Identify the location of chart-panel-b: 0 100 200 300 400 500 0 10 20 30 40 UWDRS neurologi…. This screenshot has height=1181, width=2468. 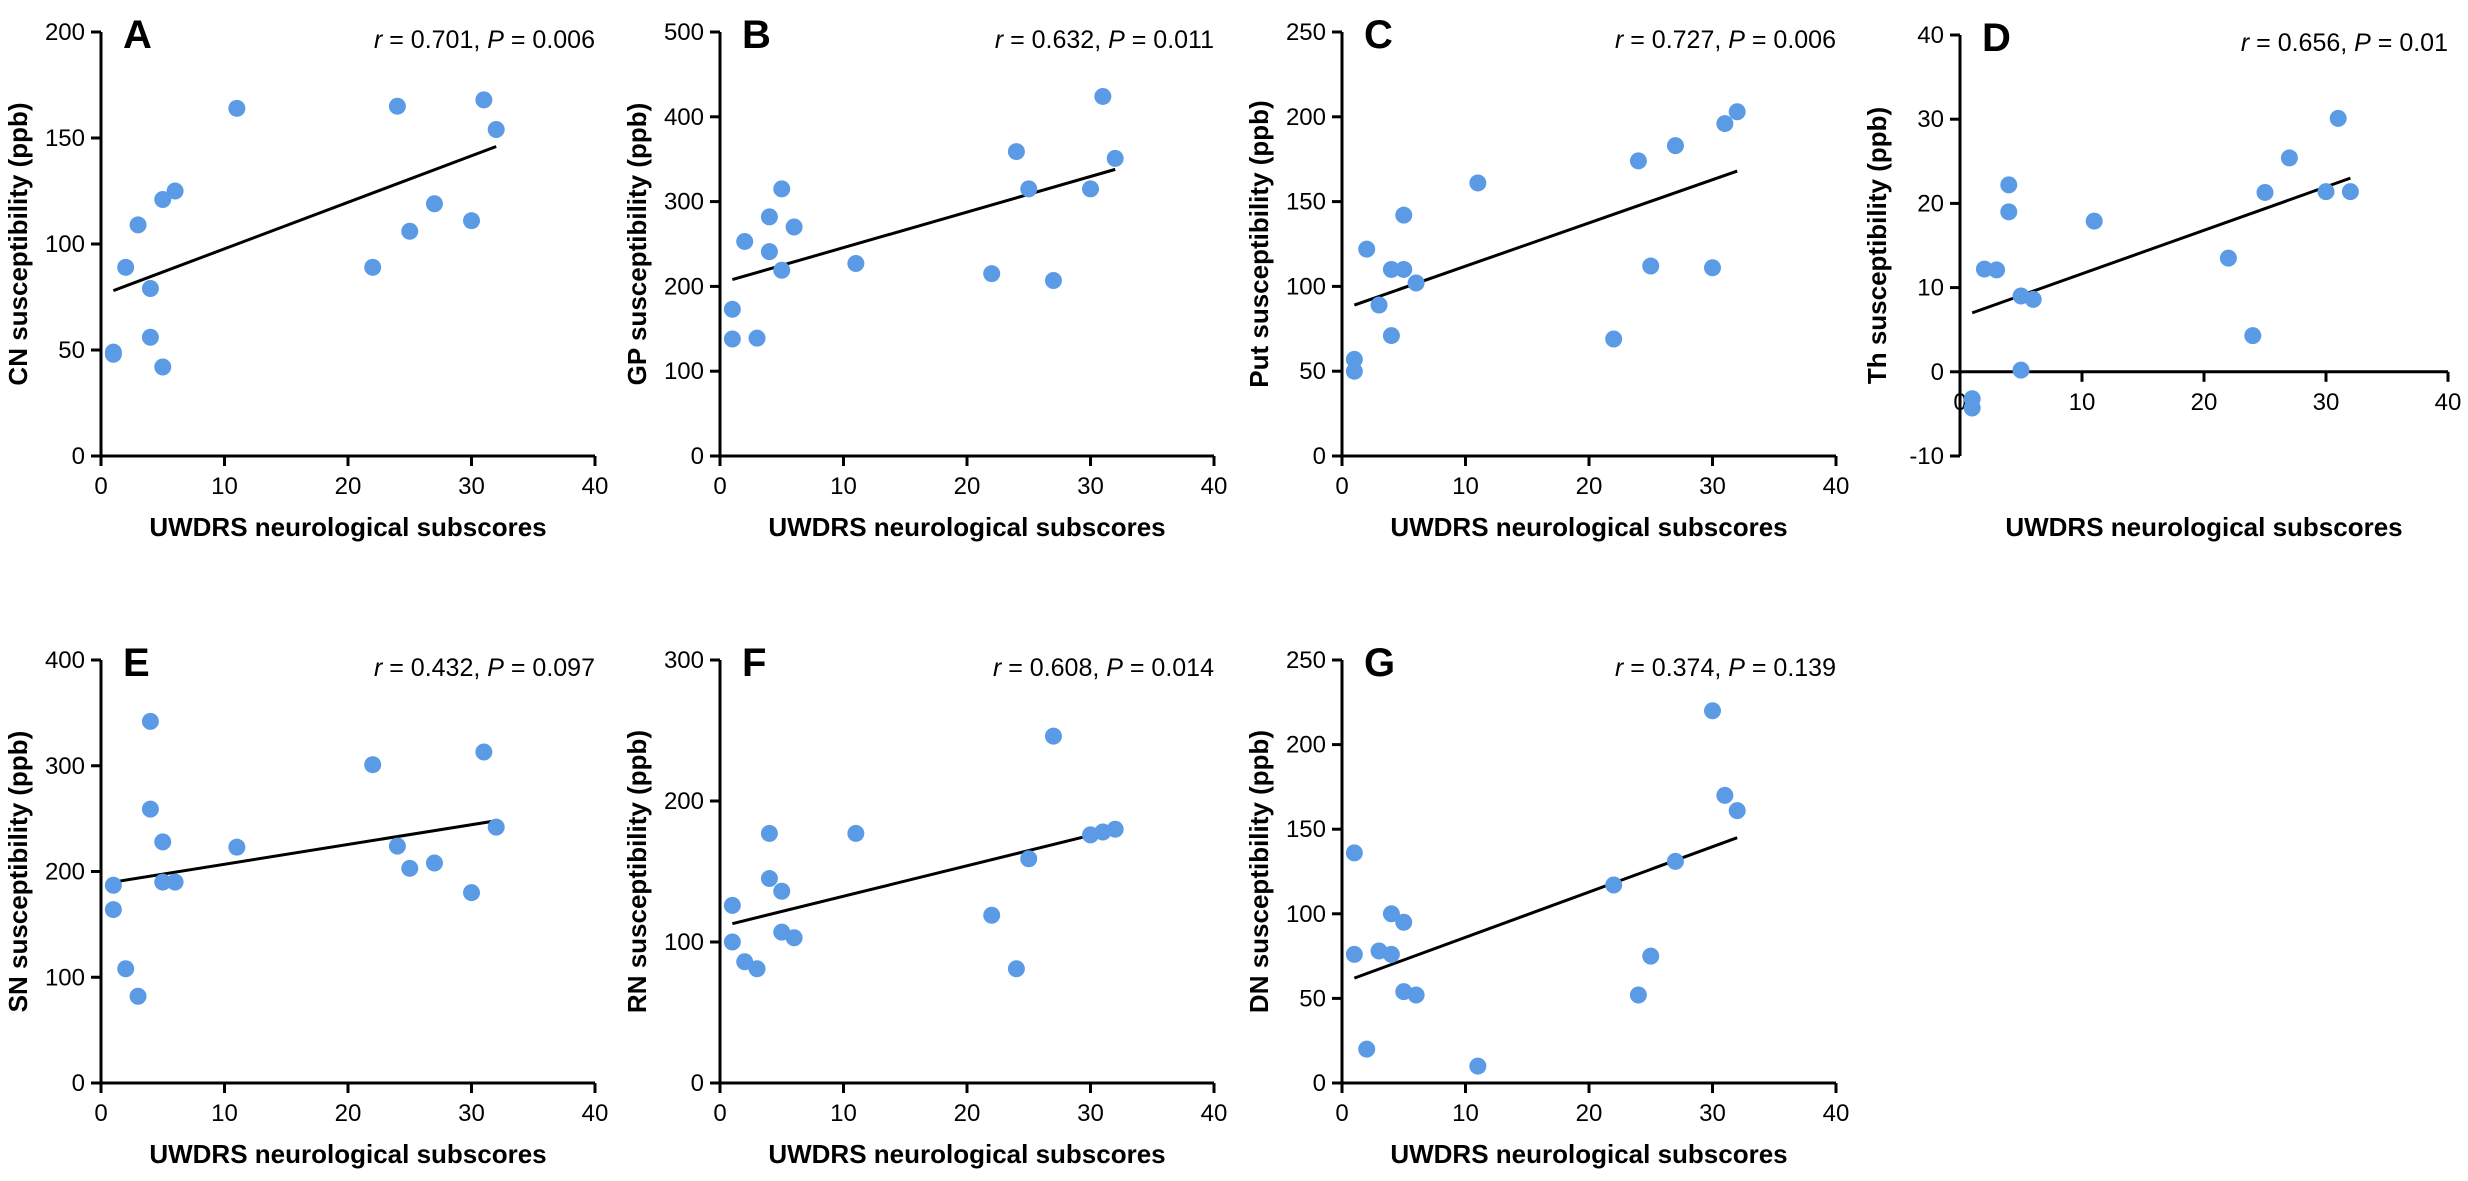
(924, 277).